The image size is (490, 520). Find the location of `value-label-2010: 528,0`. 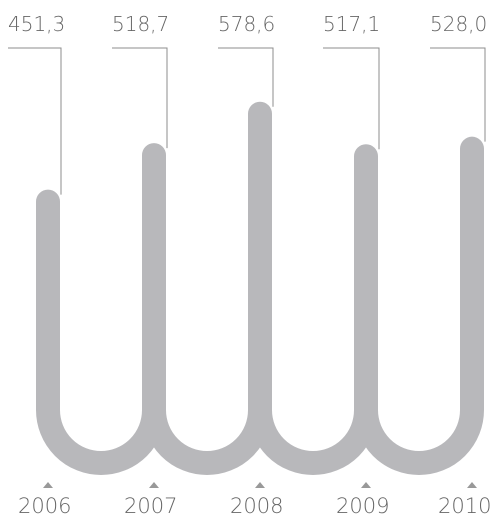

value-label-2010: 528,0 is located at coordinates (458, 24).